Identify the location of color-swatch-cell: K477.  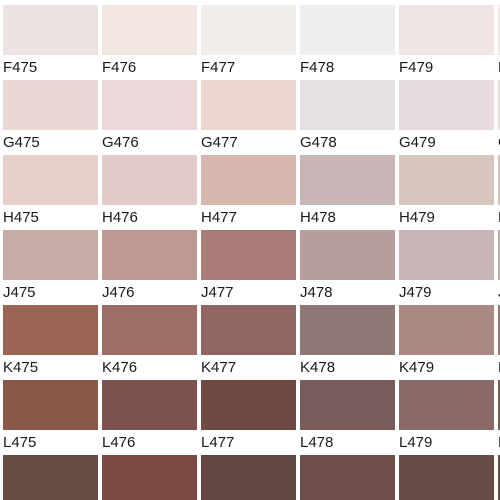
(248, 341).